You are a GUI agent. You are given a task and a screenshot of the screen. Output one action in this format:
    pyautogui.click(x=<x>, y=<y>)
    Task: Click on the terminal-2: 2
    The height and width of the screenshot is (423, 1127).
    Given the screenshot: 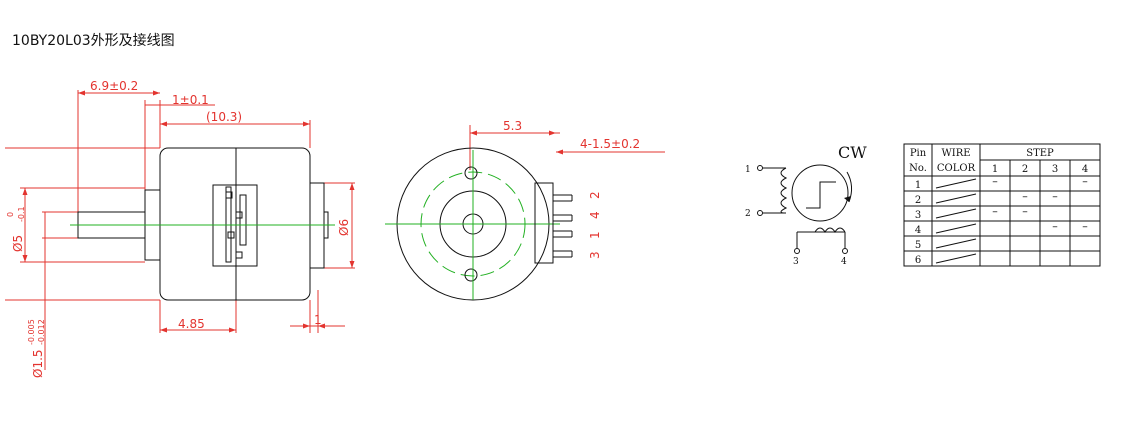 What is the action you would take?
    pyautogui.click(x=748, y=214)
    